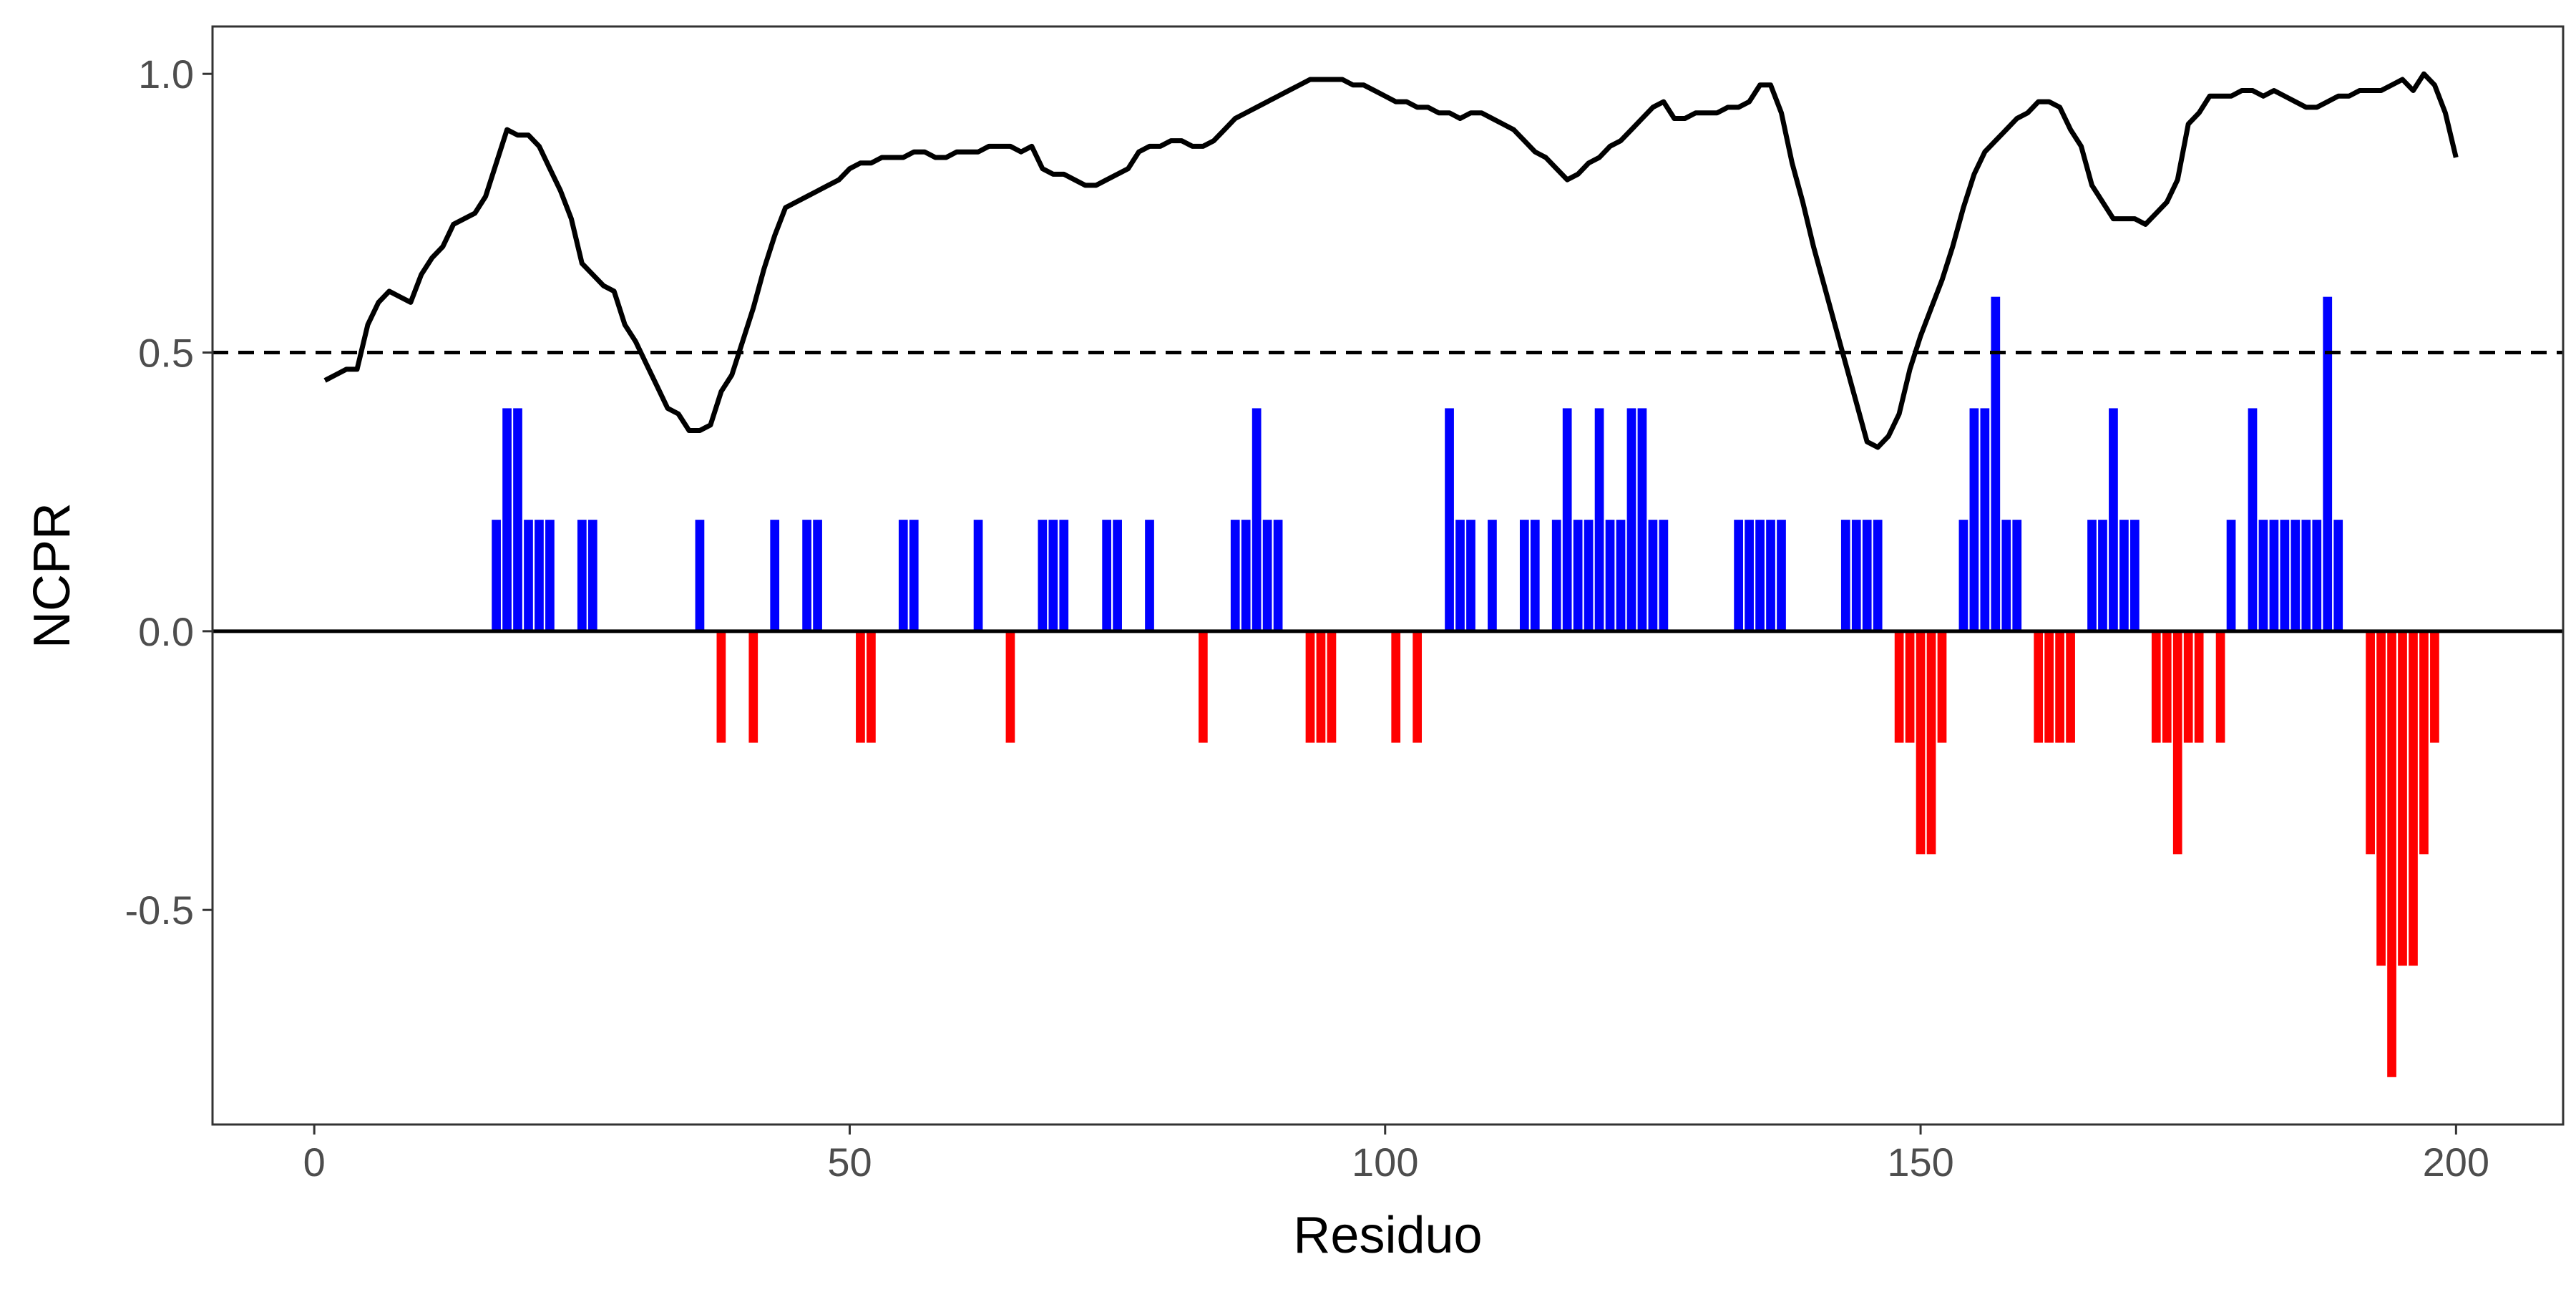 Image resolution: width=2576 pixels, height=1292 pixels. I want to click on x-tick-label-0: 0, so click(314, 1162).